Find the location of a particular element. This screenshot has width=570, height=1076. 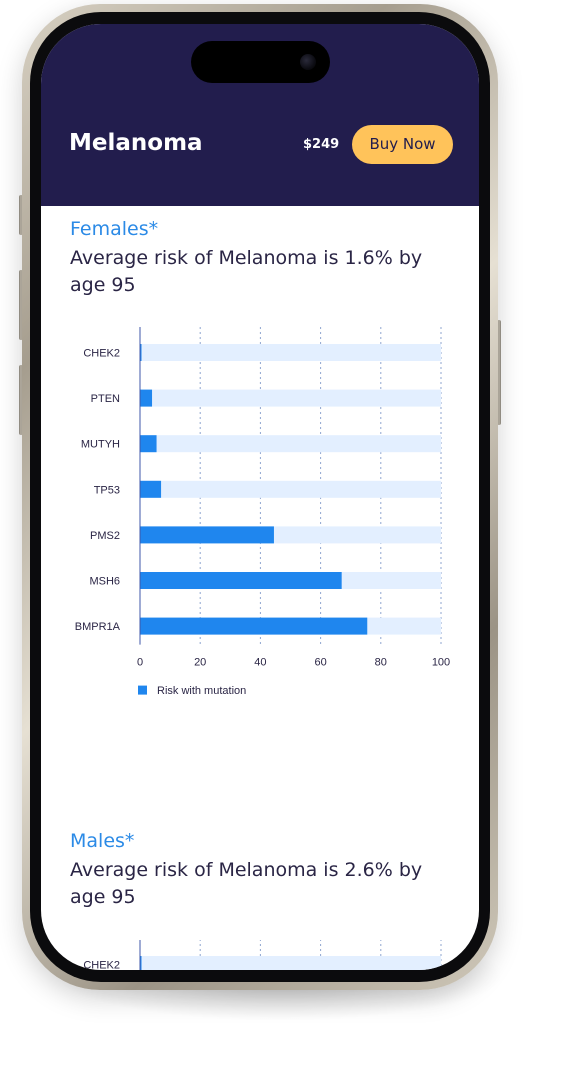

volume-down-button is located at coordinates (21, 400).